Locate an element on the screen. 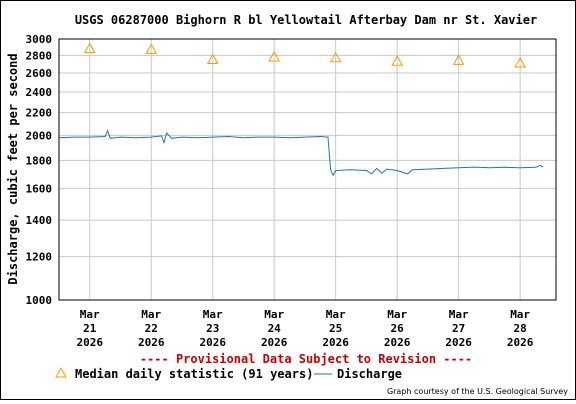 Image resolution: width=576 pixels, height=404 pixels. x-tick-day: 25 is located at coordinates (335, 328).